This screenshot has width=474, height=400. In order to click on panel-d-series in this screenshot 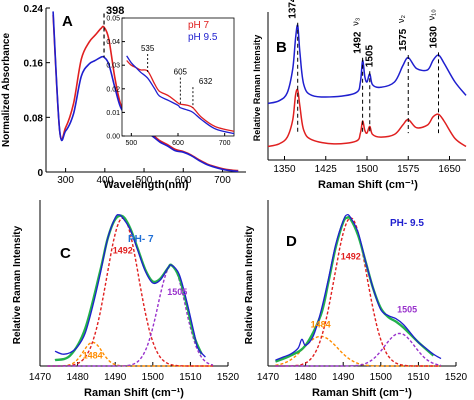, I will do `click(358, 290)`.